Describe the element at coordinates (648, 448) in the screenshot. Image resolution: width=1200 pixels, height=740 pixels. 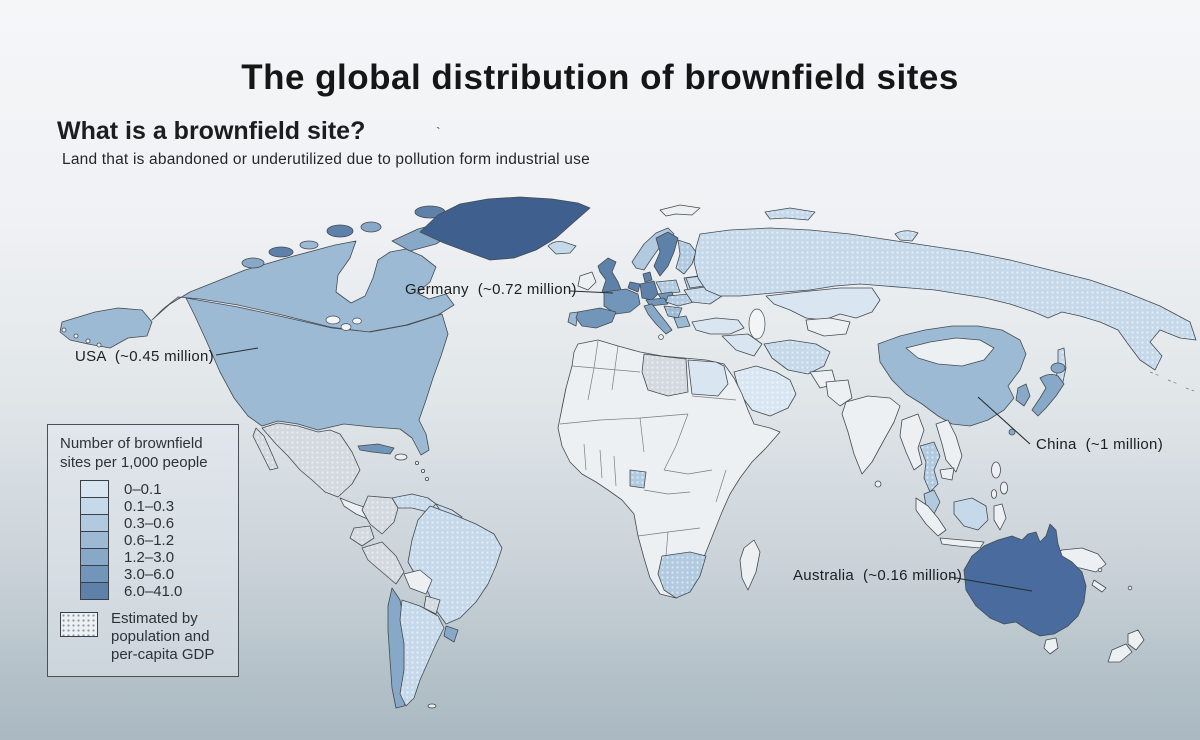
I see `africa-borders` at that location.